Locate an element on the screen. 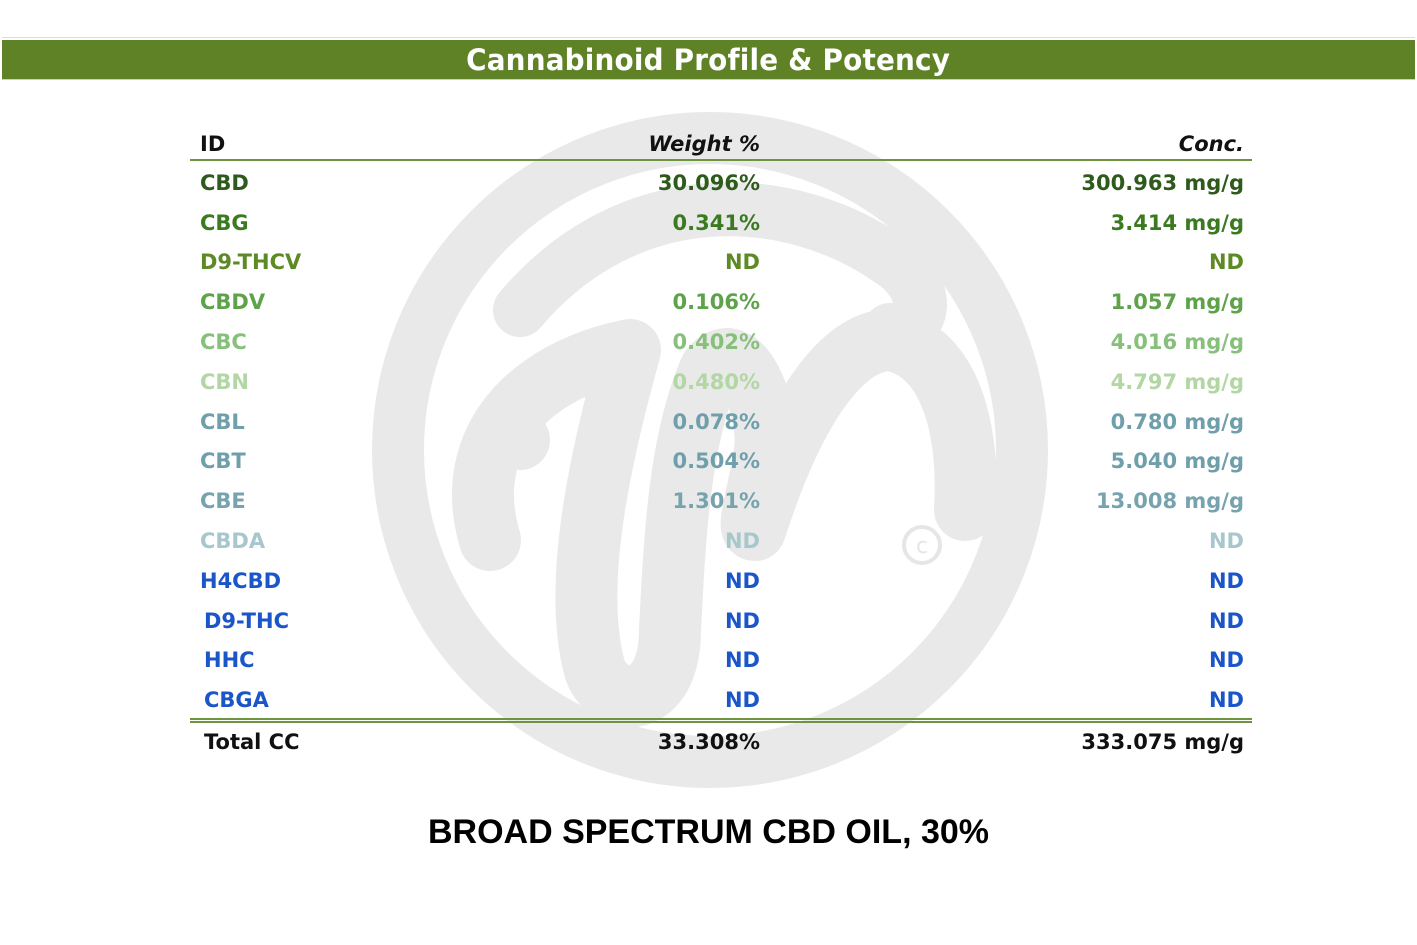 The width and height of the screenshot is (1417, 945). weight-percent: 30.096% is located at coordinates (708, 182).